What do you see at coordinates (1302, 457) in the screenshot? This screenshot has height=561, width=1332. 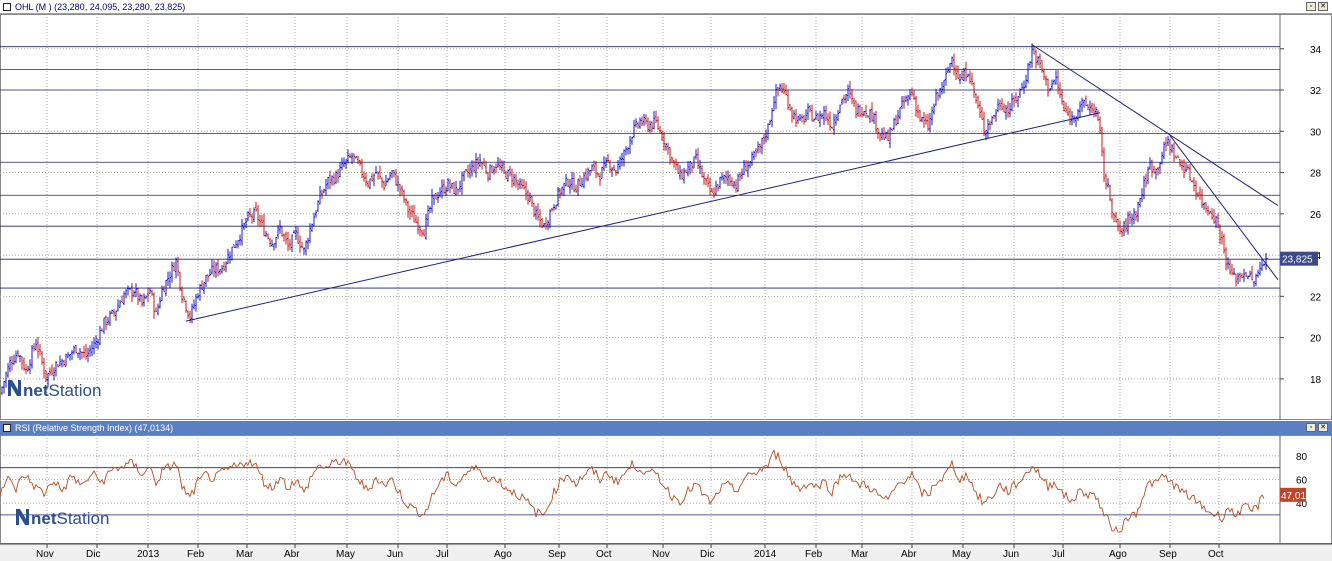 I see `rsi-tick-label-80: 80` at bounding box center [1302, 457].